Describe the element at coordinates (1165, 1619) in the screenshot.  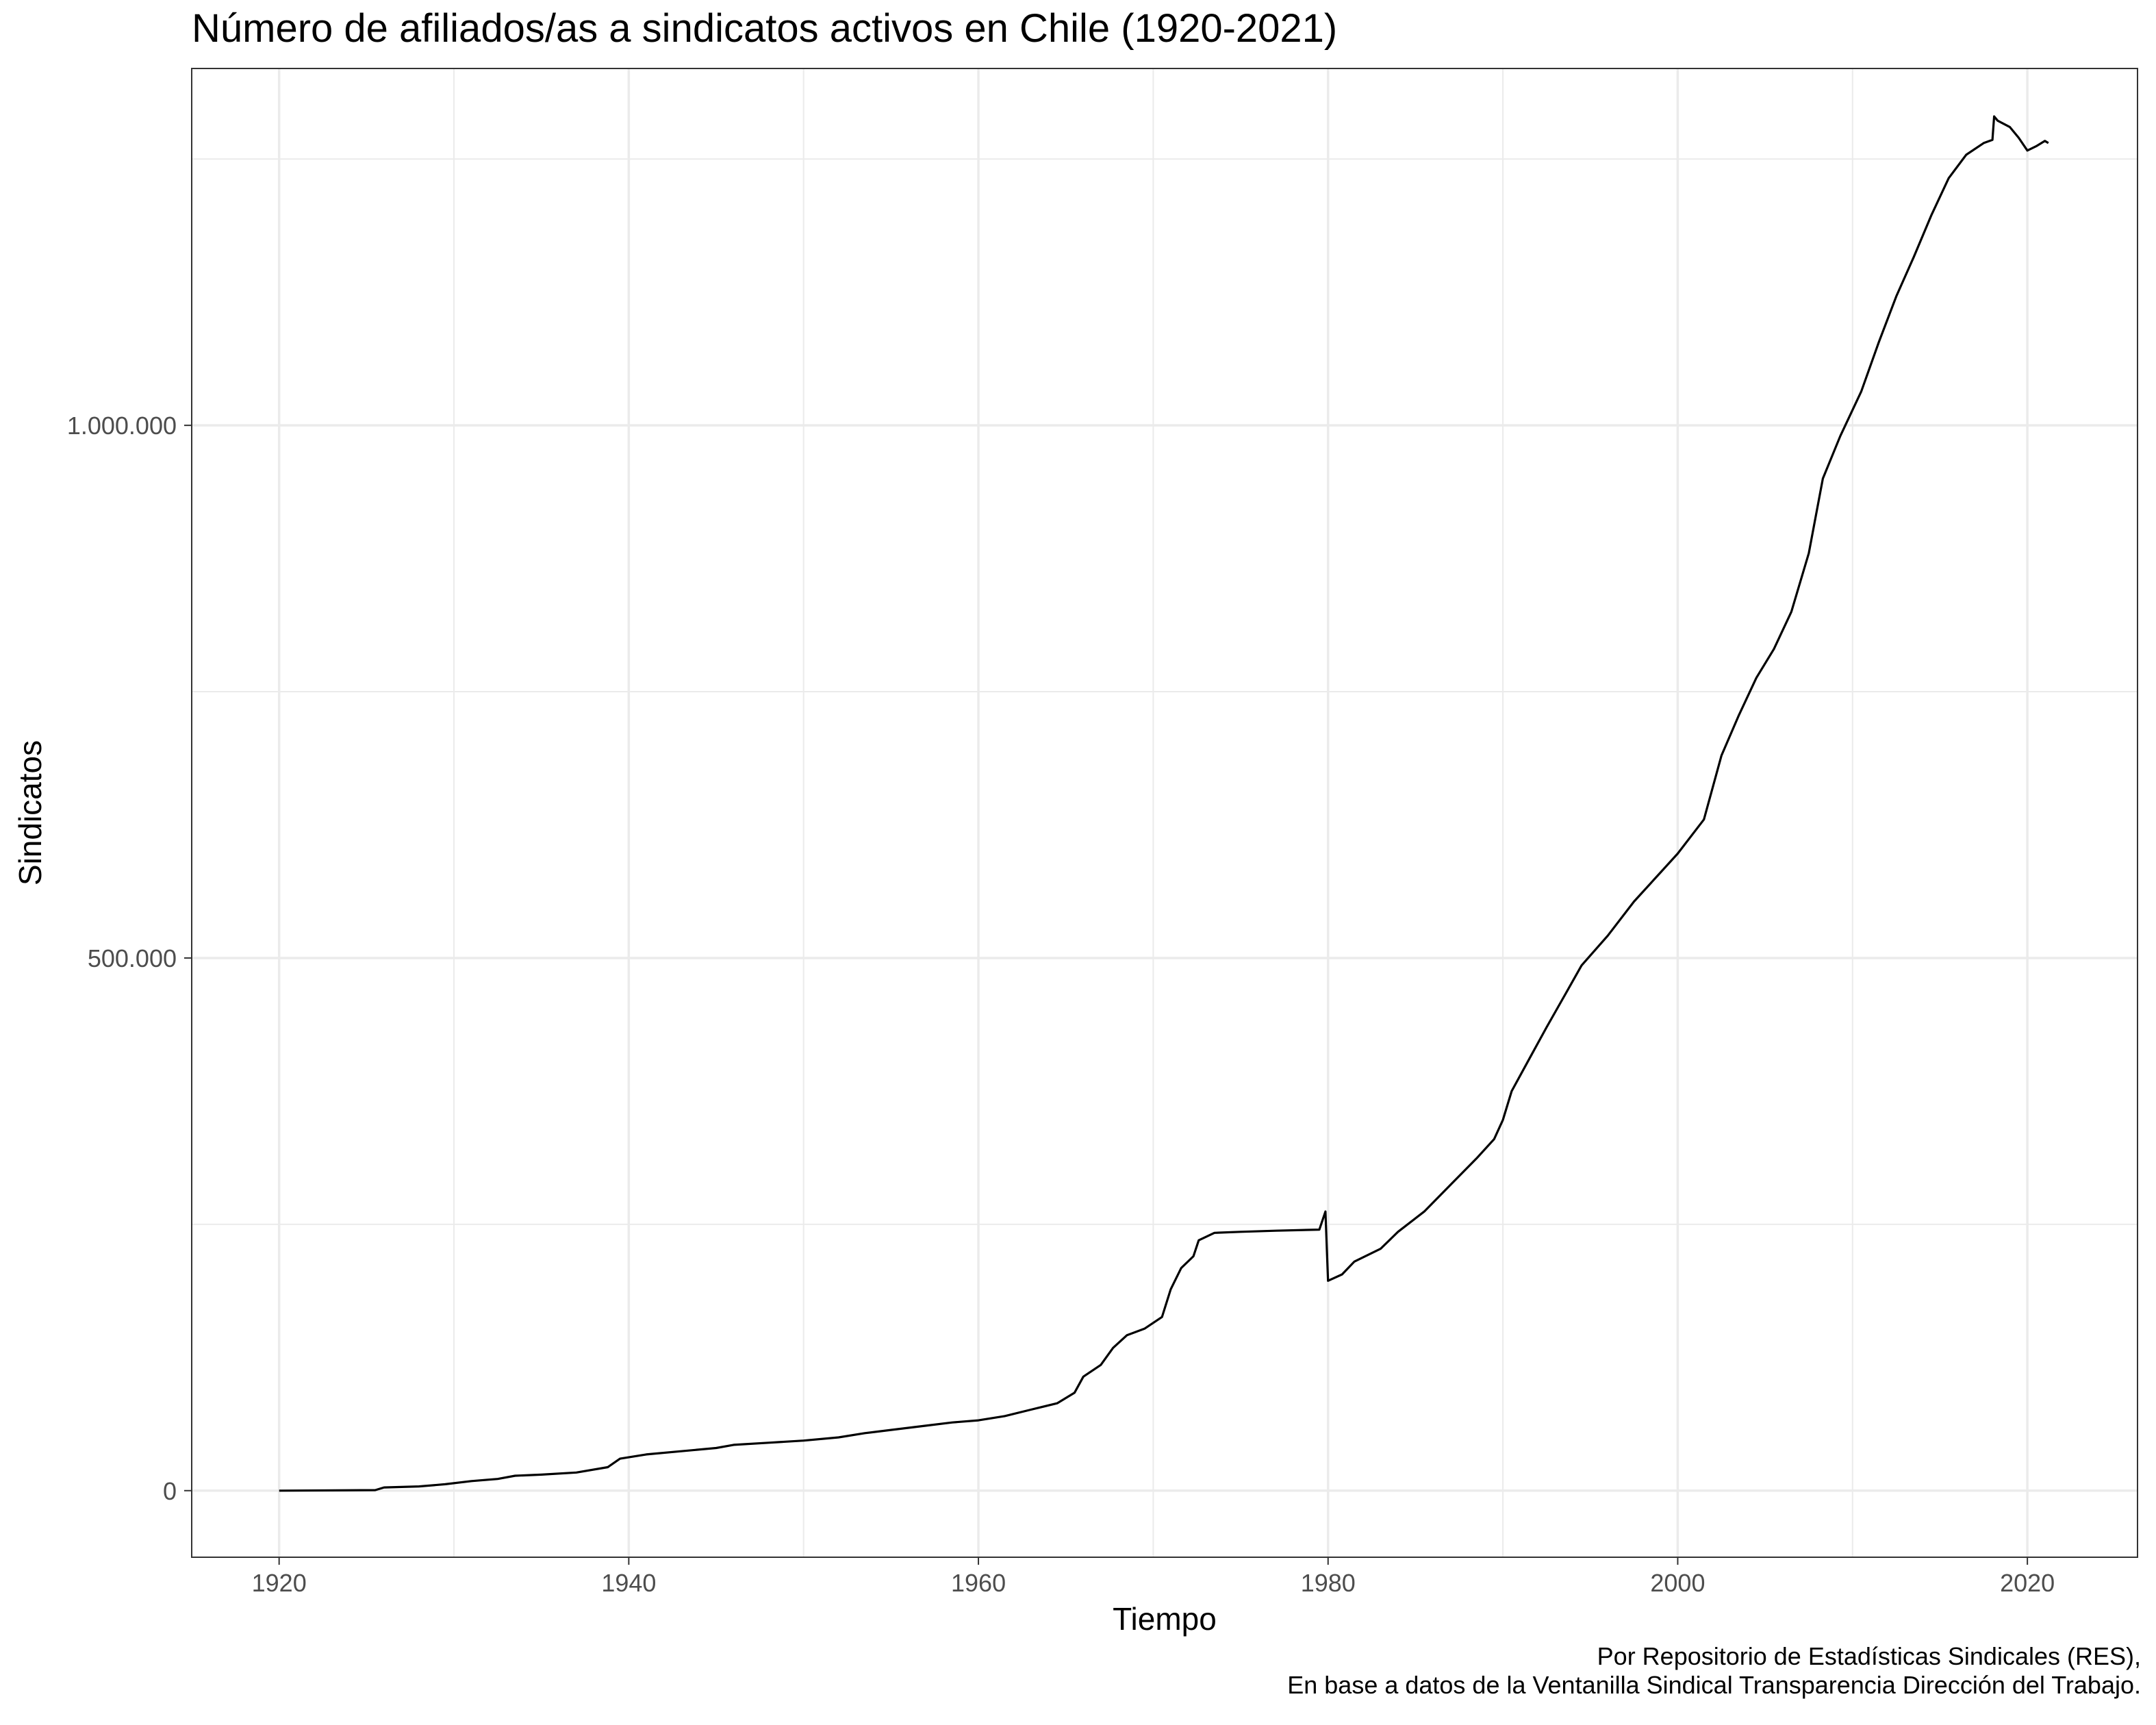
I see `x-axis-title: Tiempo` at that location.